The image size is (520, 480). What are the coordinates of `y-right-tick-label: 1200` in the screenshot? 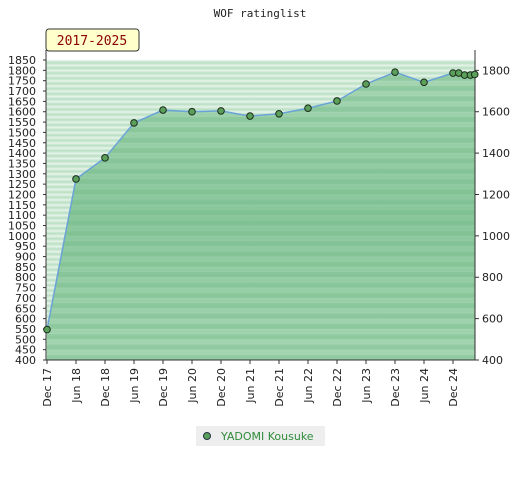 It's located at (496, 194).